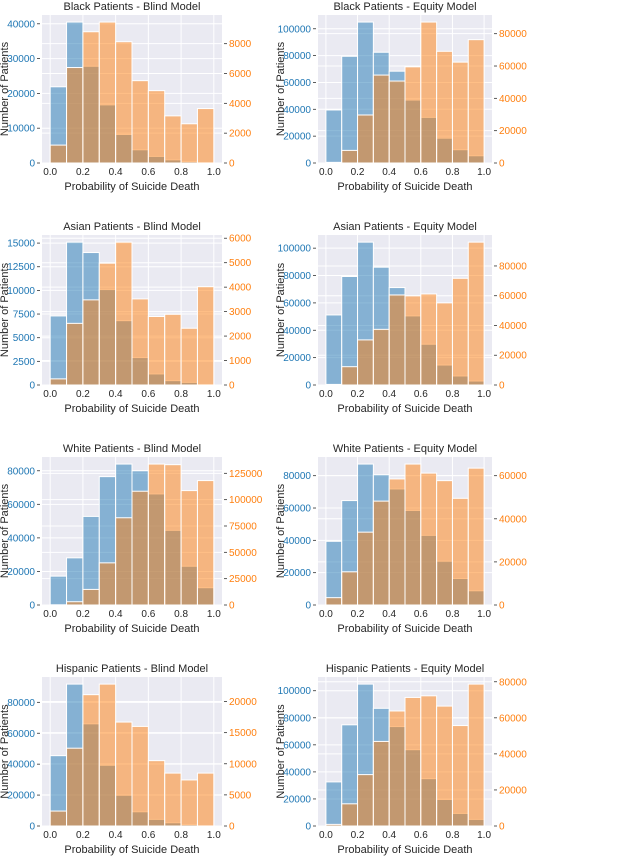 This screenshot has width=640, height=862. Describe the element at coordinates (240, 44) in the screenshot. I see `right-tick-label: 8000` at that location.